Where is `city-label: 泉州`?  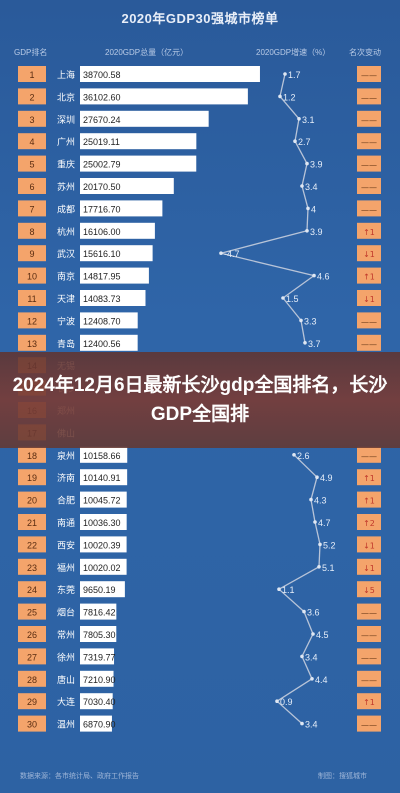 city-label: 泉州 is located at coordinates (66, 456).